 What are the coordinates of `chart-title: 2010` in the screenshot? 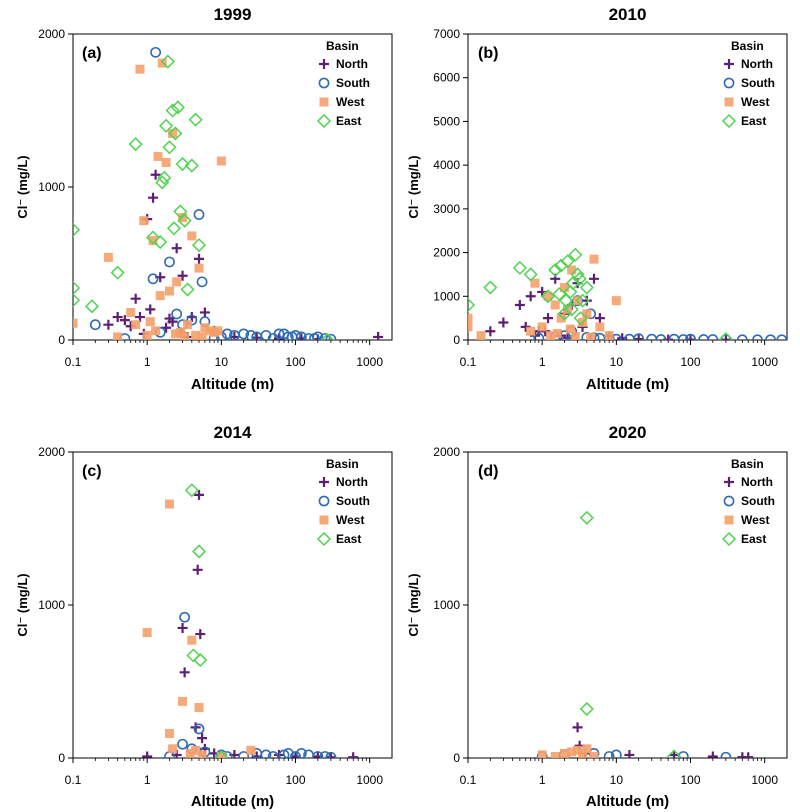 It's located at (628, 14).